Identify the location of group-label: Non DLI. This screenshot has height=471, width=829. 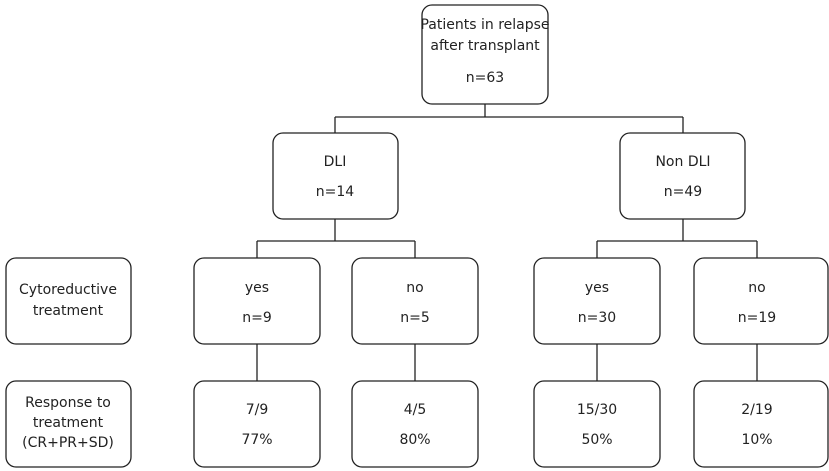
(682, 162).